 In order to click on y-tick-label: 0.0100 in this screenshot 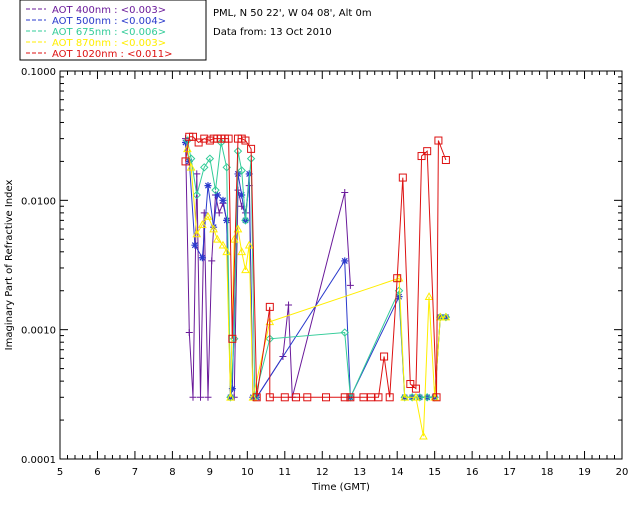, I will do `click(38, 201)`.